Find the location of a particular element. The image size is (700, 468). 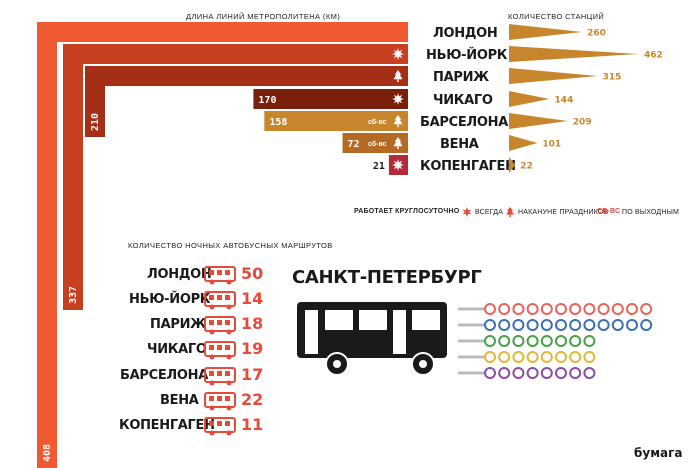

night-bus-header: количество ночных автобусных маршрутов is located at coordinates (230, 245).